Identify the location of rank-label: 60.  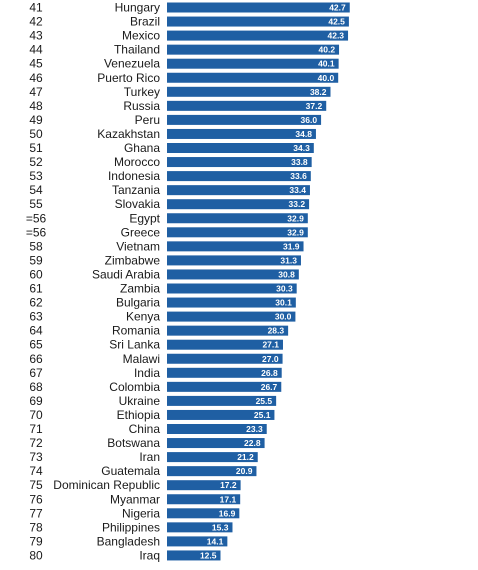
(36, 274).